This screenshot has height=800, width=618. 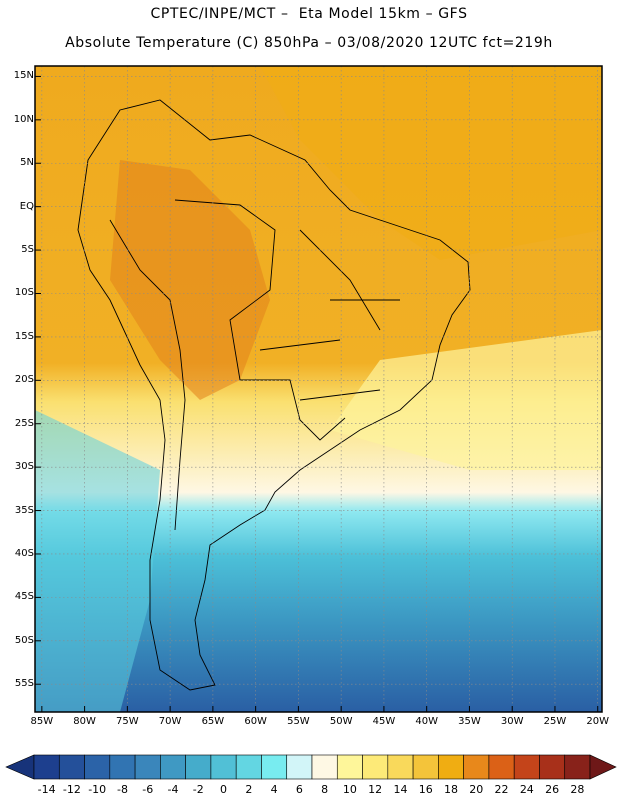 I want to click on colorbar-label: 2, so click(x=249, y=789).